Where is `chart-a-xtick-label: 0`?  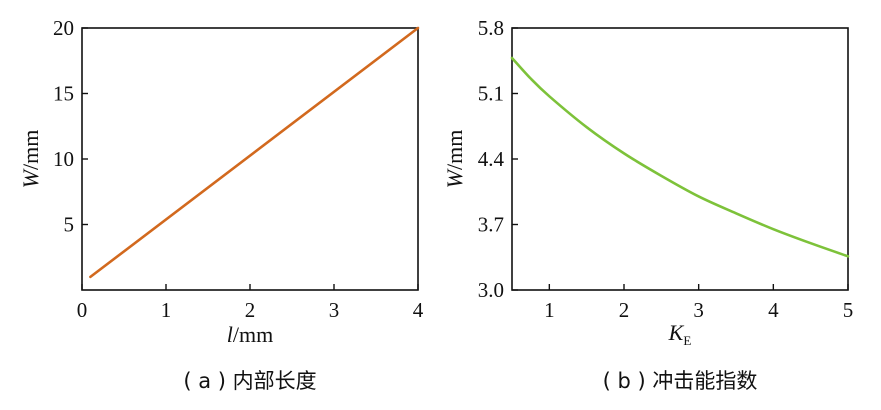 chart-a-xtick-label: 0 is located at coordinates (82, 310).